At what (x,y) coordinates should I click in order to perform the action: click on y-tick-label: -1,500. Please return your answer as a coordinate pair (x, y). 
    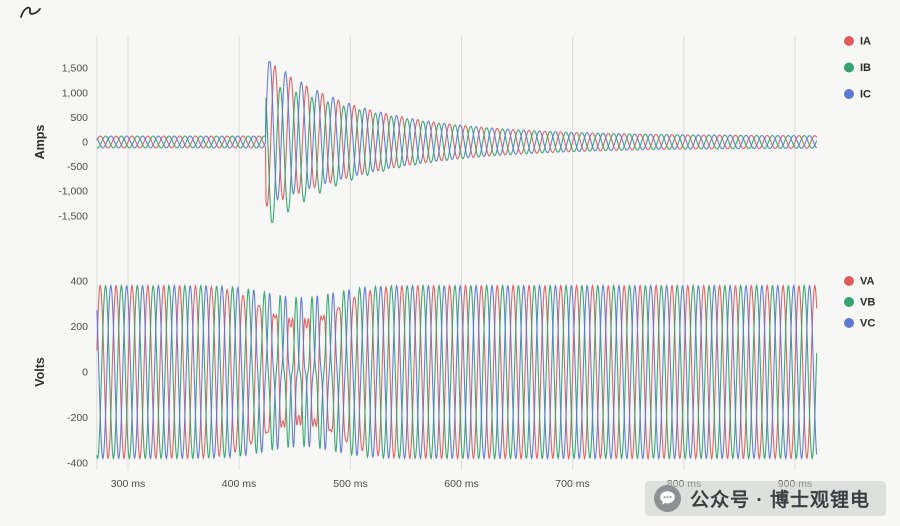
    Looking at the image, I should click on (73, 217).